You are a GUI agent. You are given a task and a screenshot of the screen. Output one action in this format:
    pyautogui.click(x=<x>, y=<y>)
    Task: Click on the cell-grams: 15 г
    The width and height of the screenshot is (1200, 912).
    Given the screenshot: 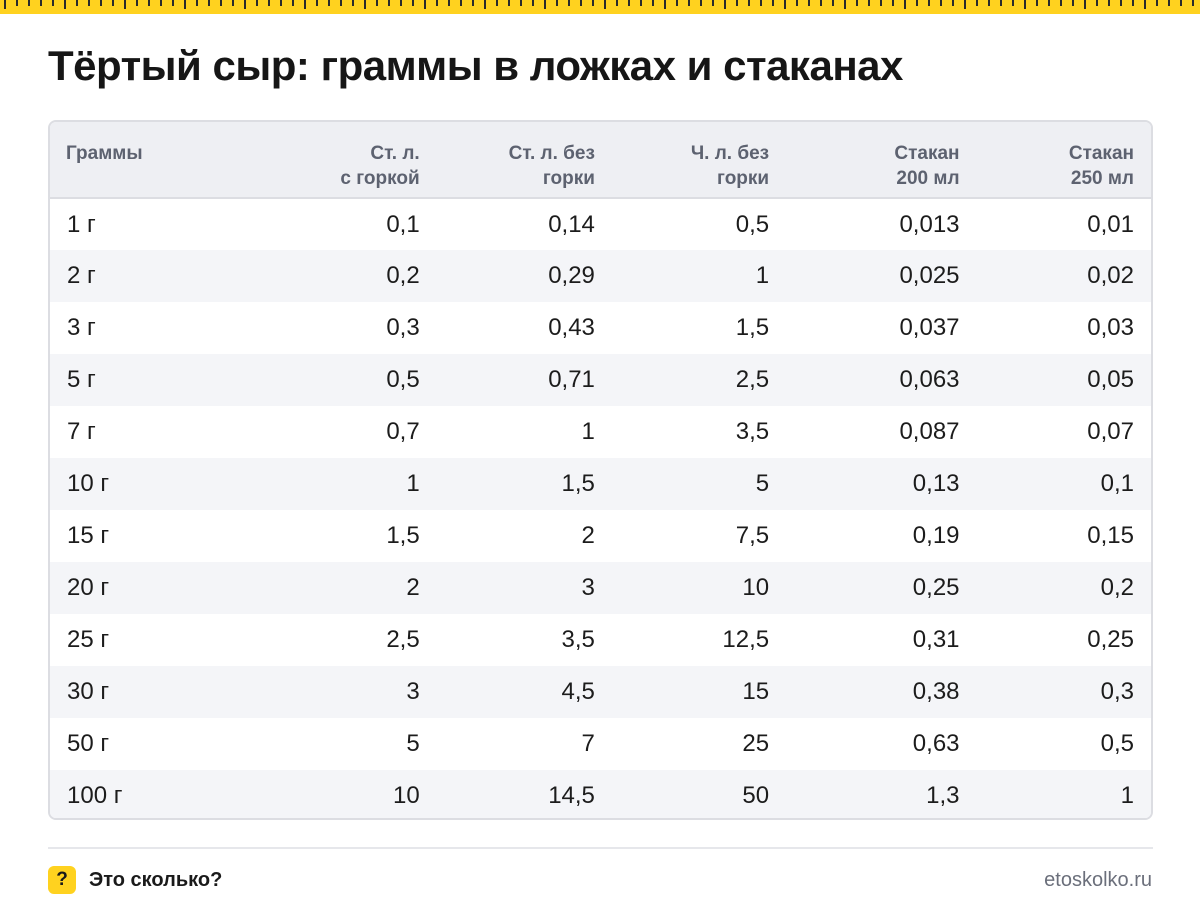 What is the action you would take?
    pyautogui.click(x=88, y=535)
    